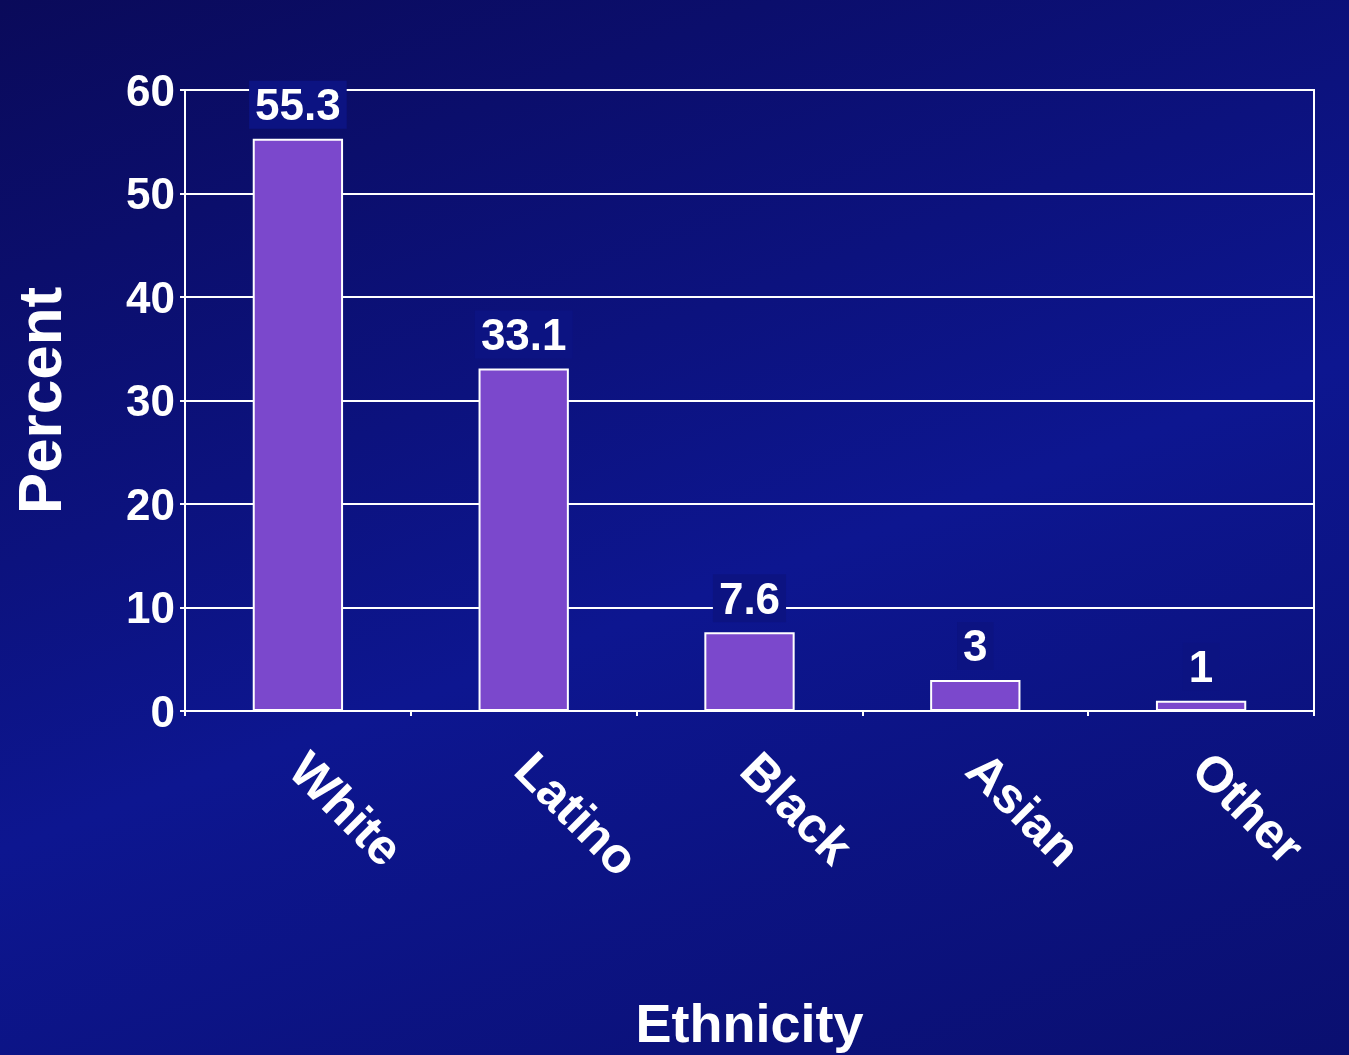 This screenshot has width=1349, height=1055. I want to click on y-tick-label: 50, so click(150, 193).